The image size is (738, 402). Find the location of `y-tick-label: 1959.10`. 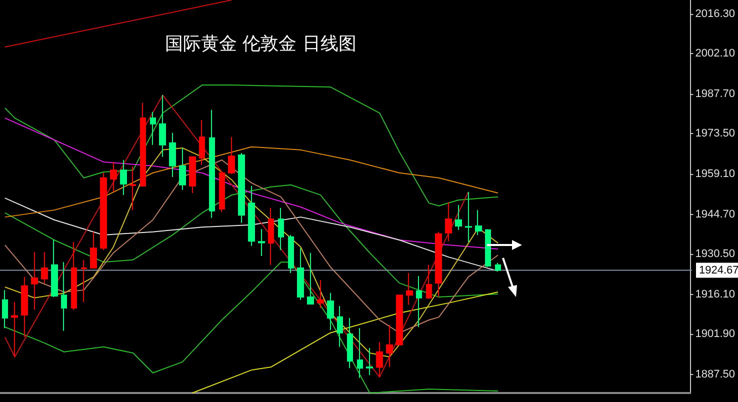

y-tick-label: 1959.10 is located at coordinates (715, 174).